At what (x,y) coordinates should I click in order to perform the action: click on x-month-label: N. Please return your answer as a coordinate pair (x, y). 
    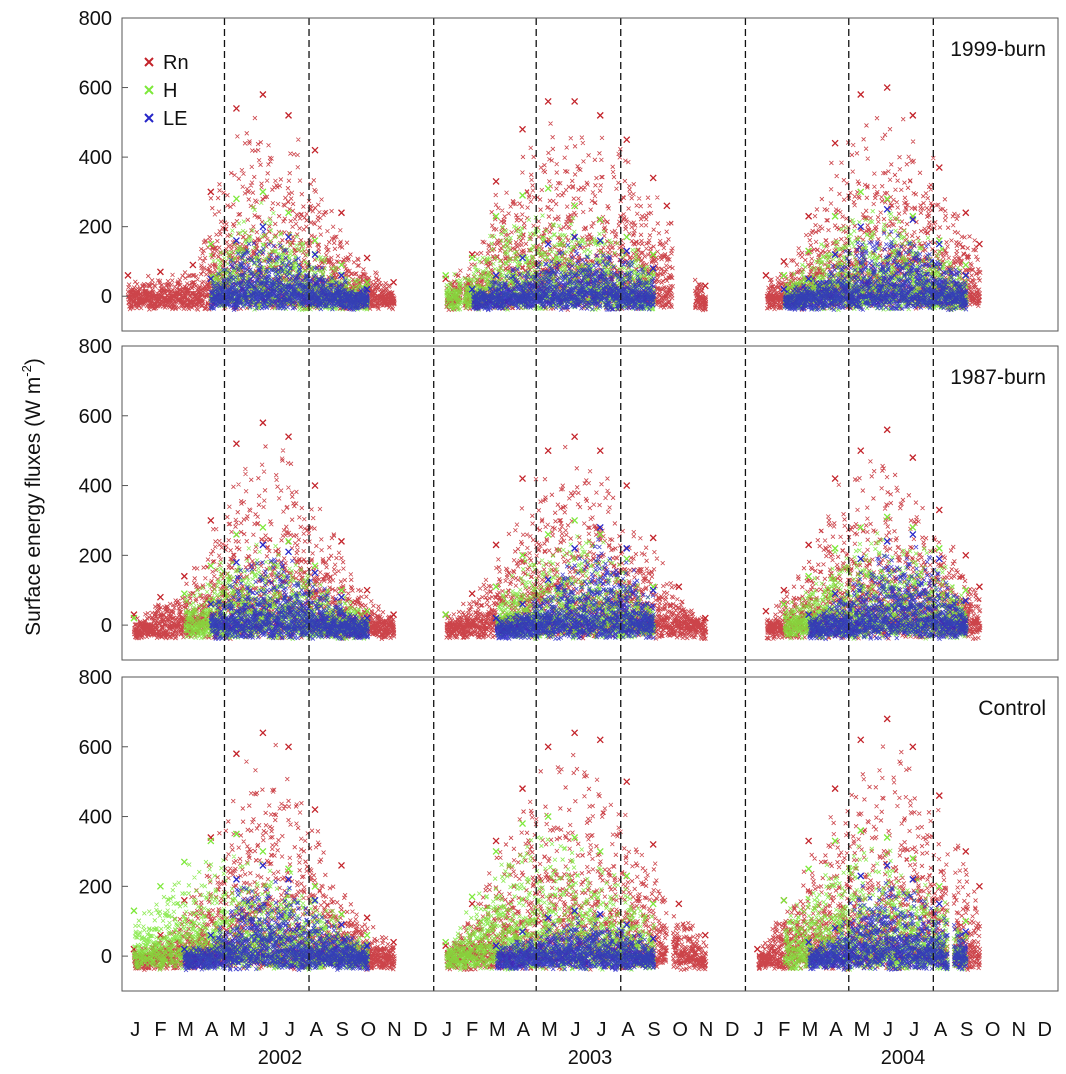
    Looking at the image, I should click on (706, 1030).